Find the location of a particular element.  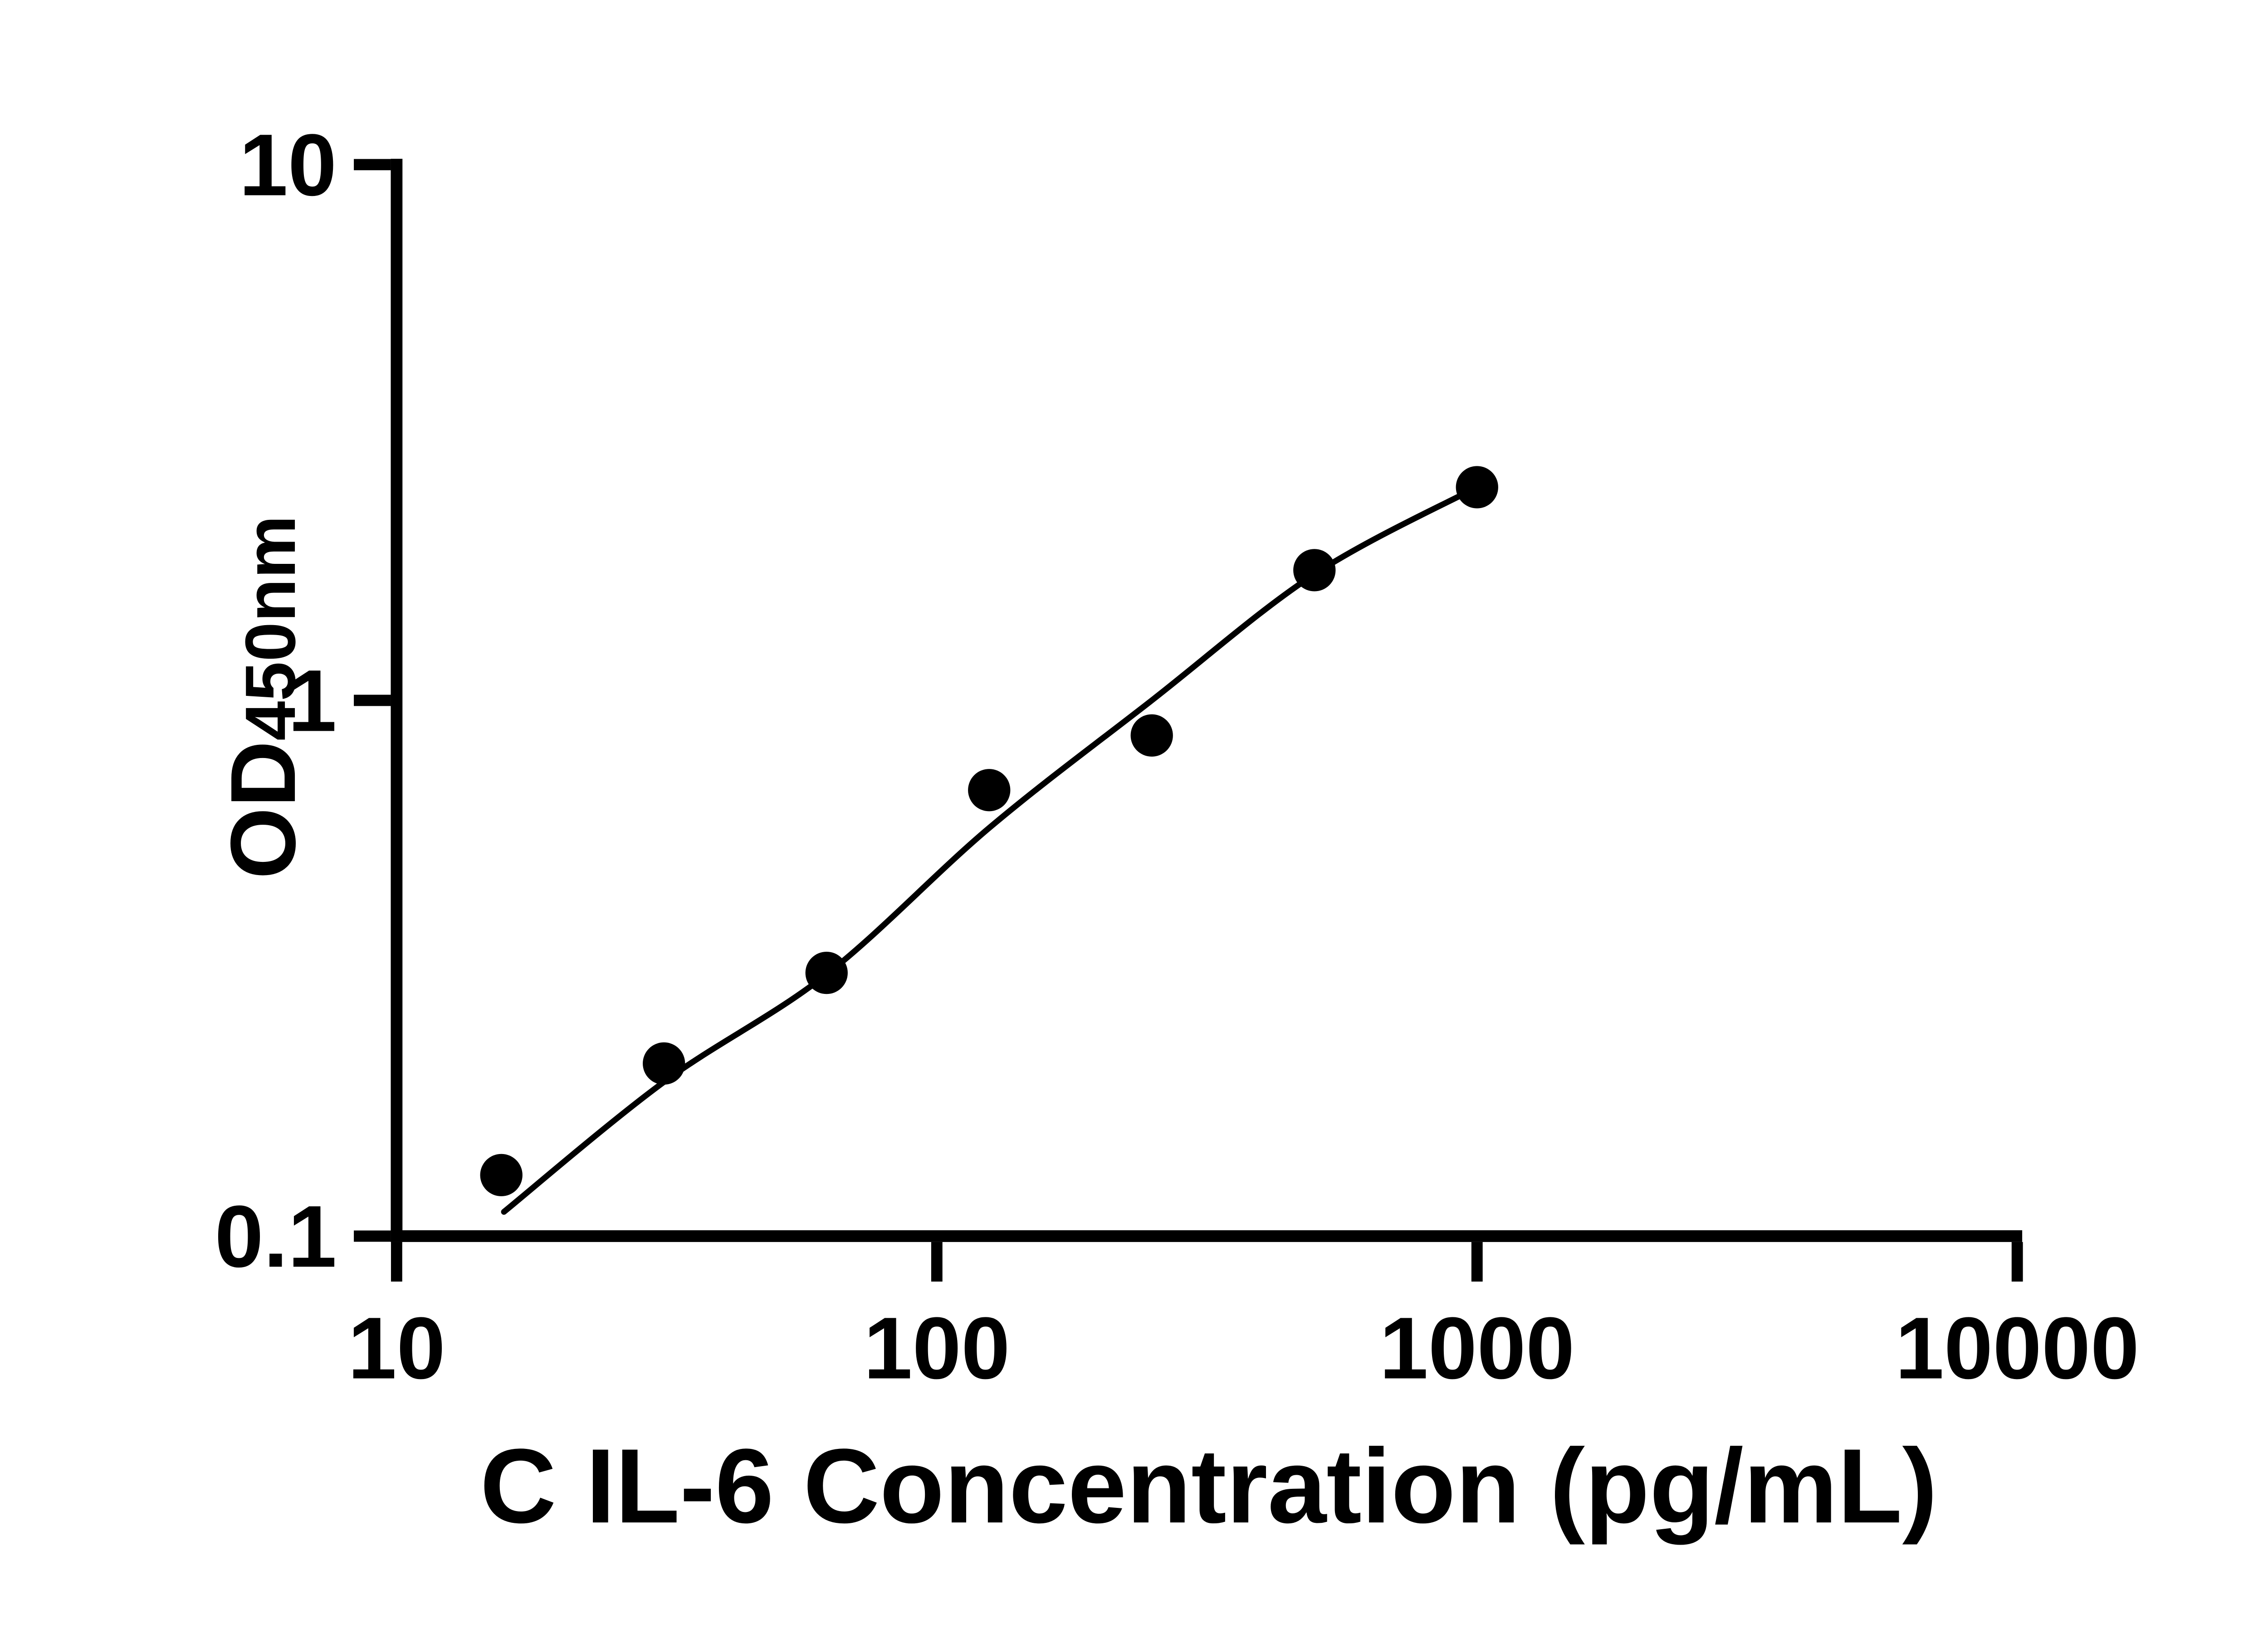

x-axis-title: C IL-6 Concentration (pg/mL) is located at coordinates (1209, 1486).